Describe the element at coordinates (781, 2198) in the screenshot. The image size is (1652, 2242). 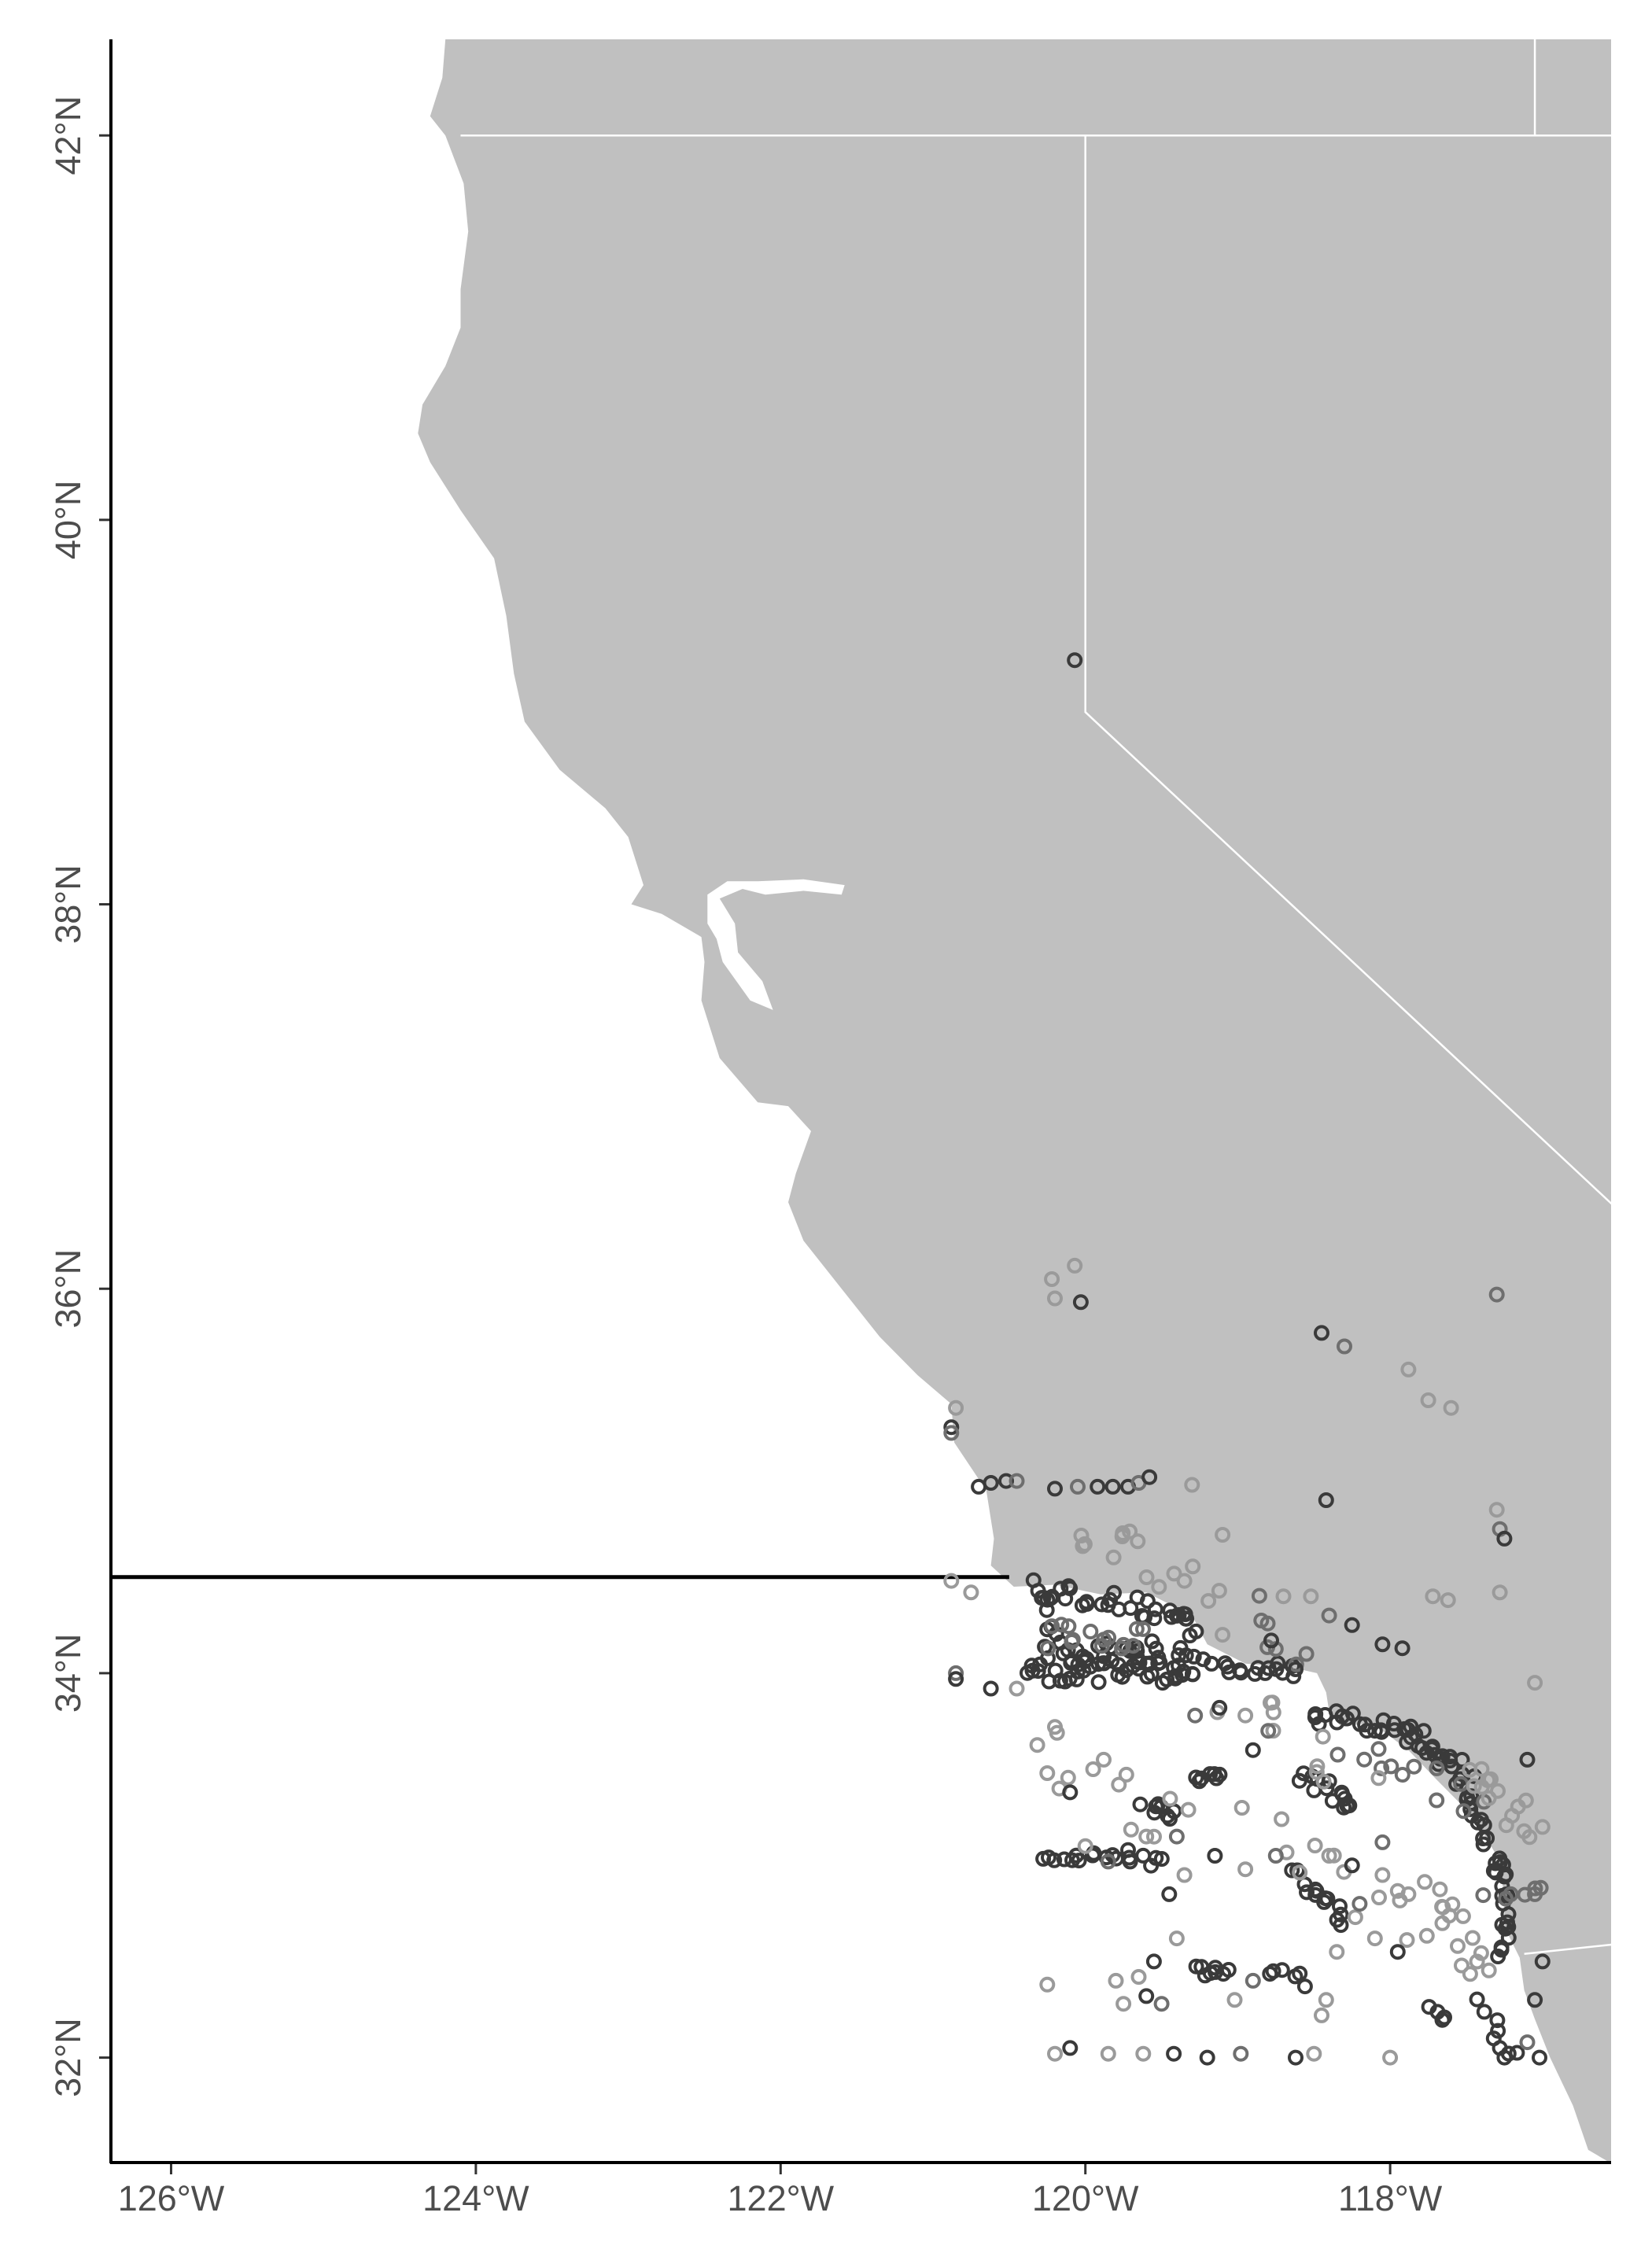
I see `x-tick-label: 122°W` at that location.